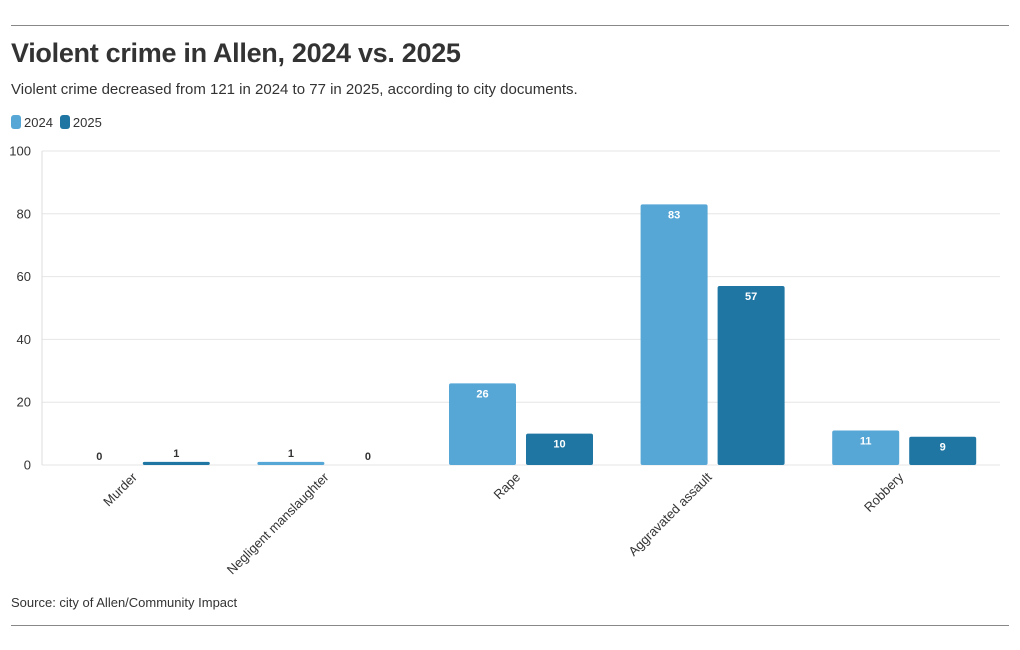  What do you see at coordinates (559, 445) in the screenshot?
I see `data-label: 10` at bounding box center [559, 445].